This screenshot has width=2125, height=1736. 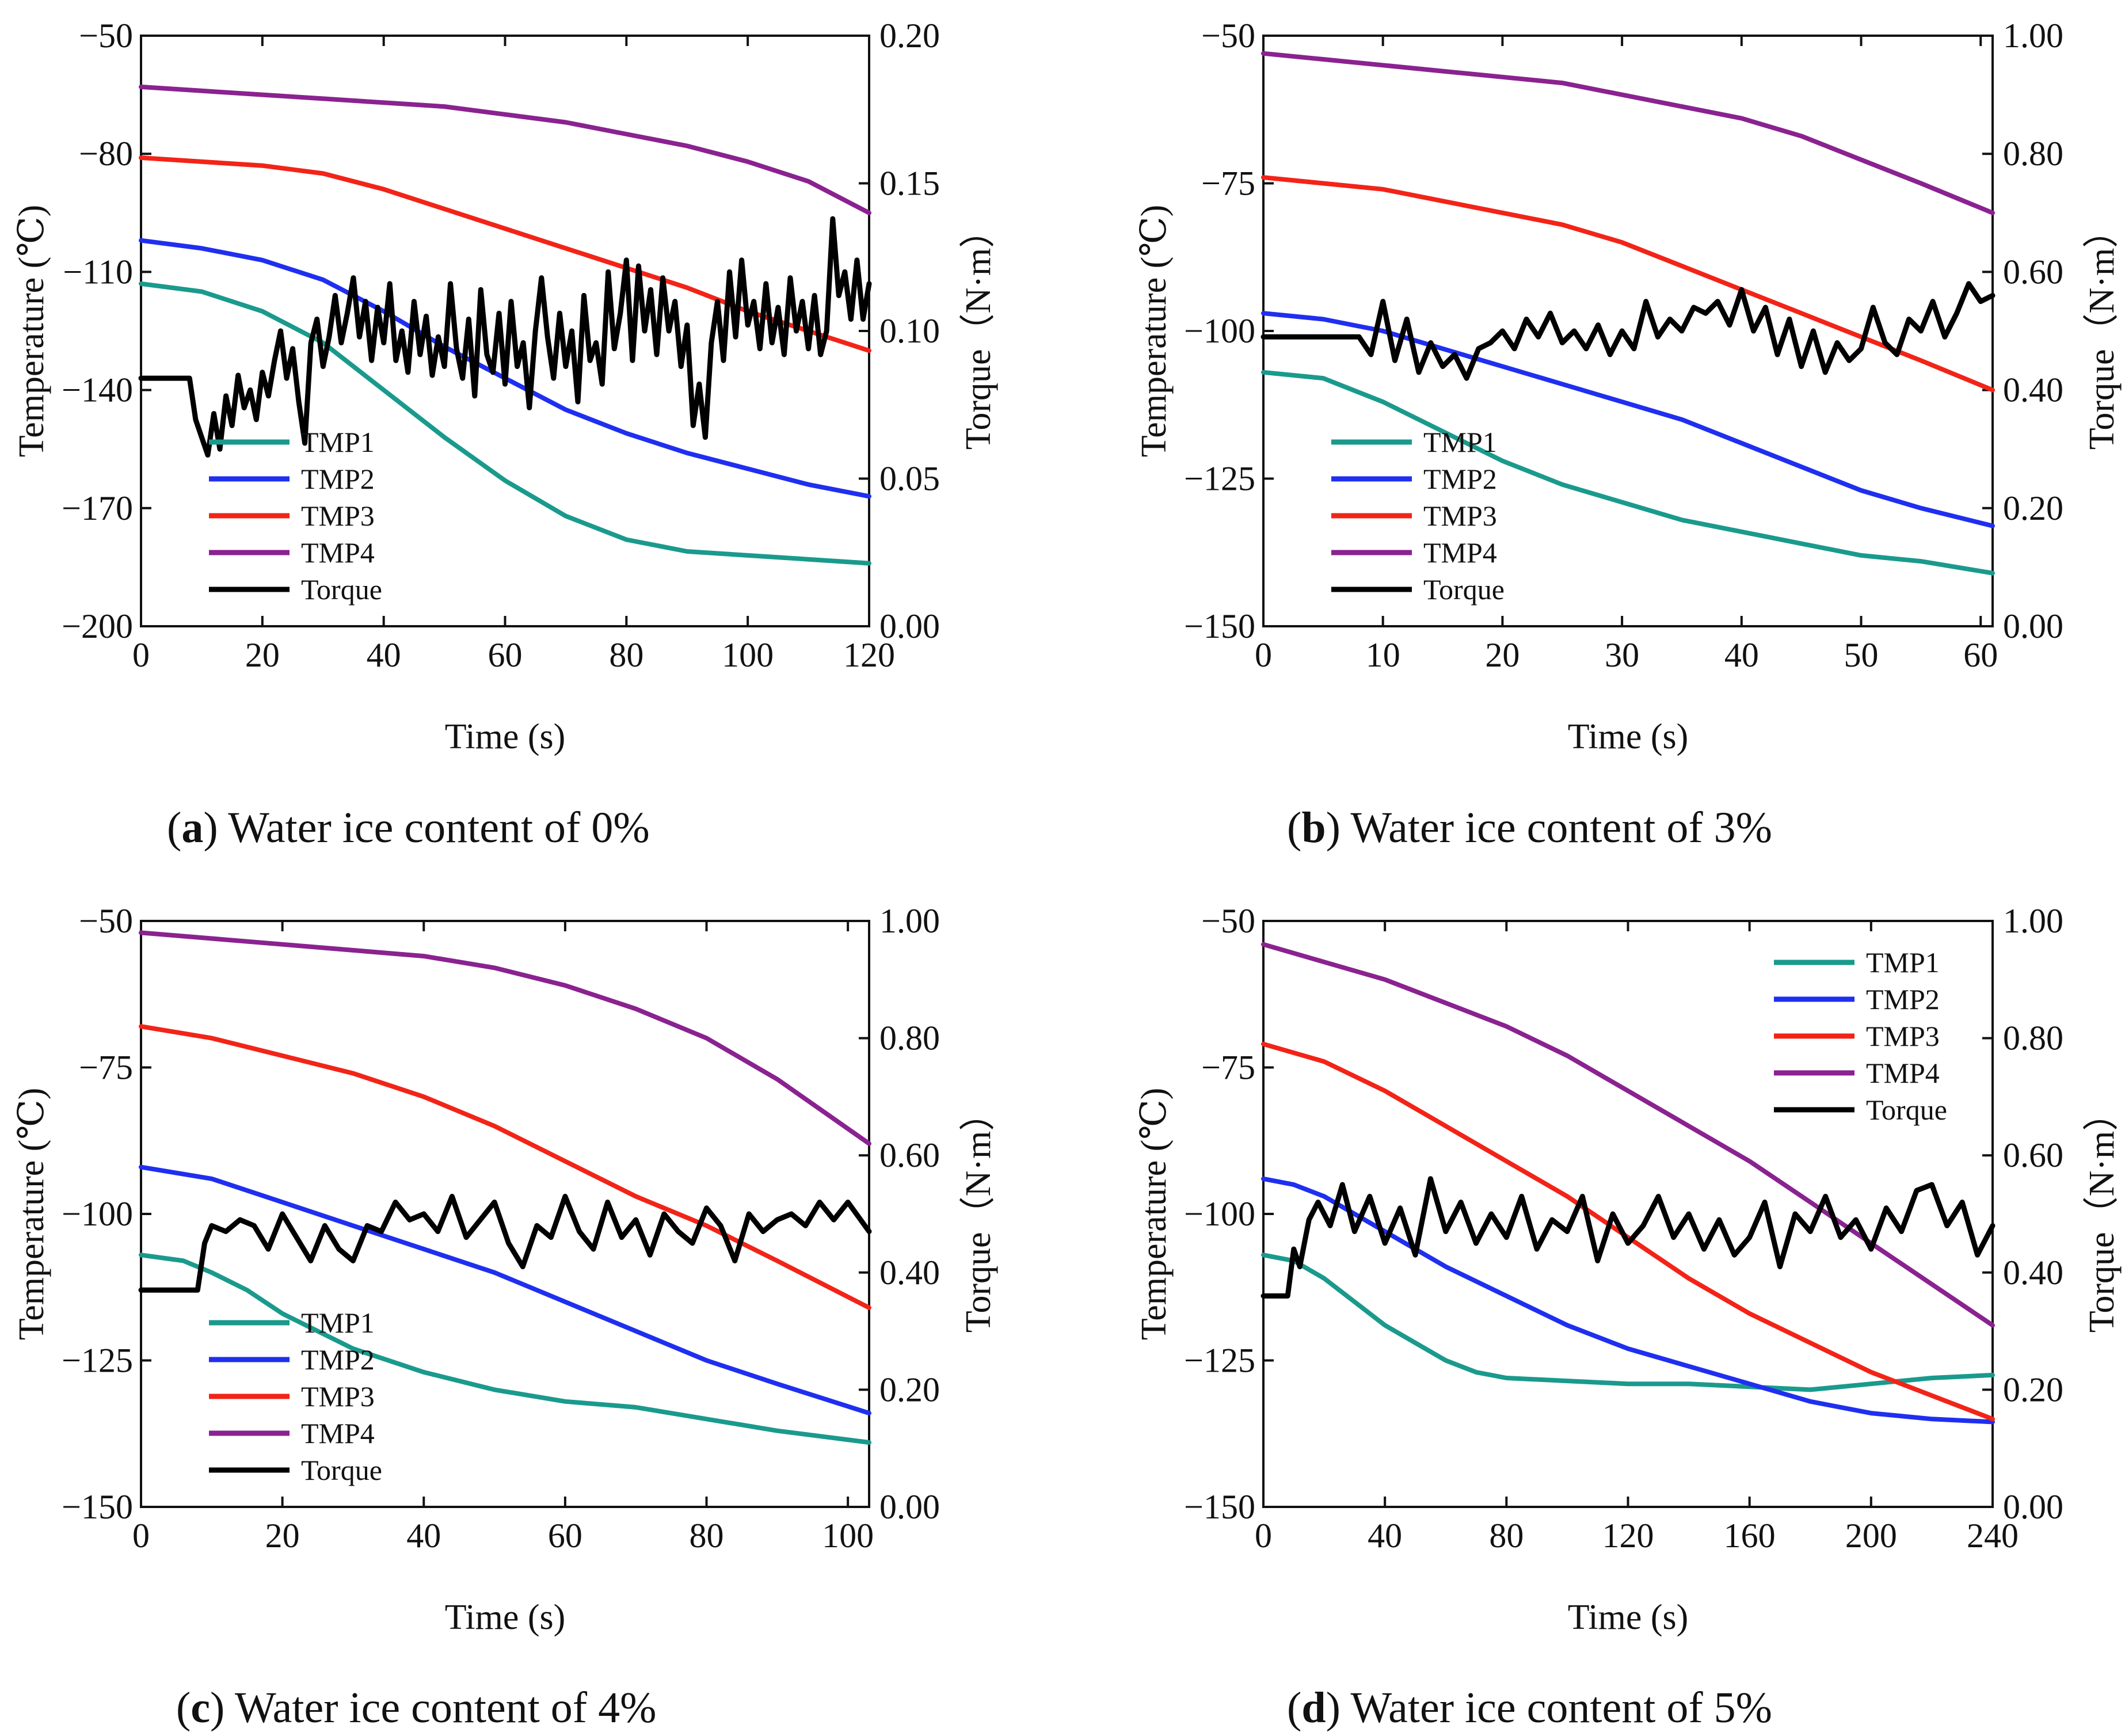 I want to click on y-tick-label: −170, so click(x=97, y=508).